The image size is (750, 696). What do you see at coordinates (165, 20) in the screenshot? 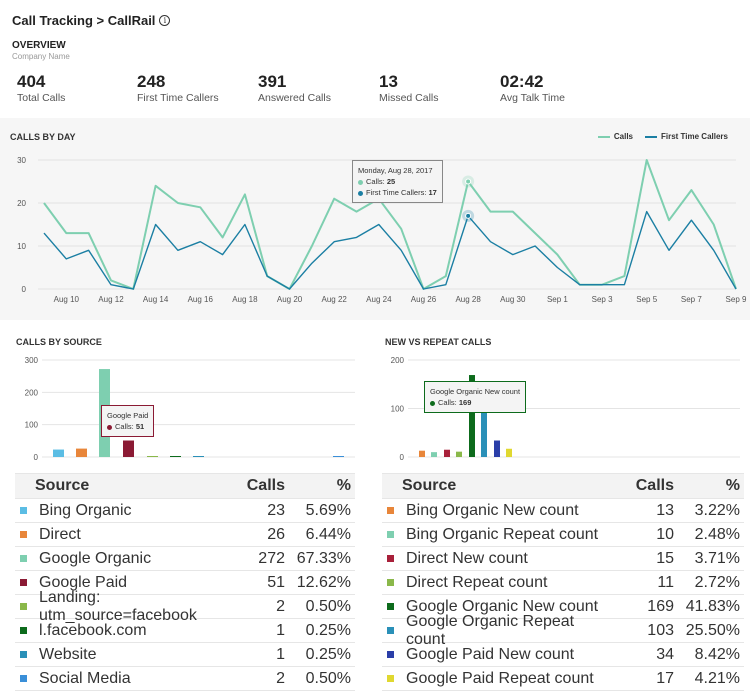
I see `info-icon: i` at bounding box center [165, 20].